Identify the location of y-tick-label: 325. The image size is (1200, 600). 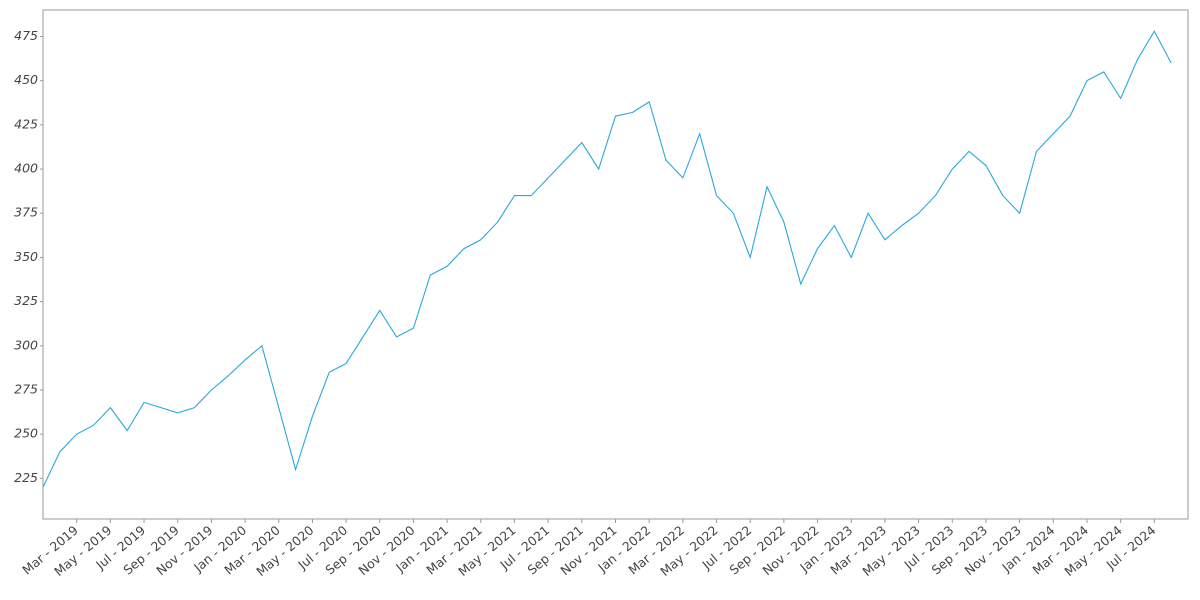
(26, 300).